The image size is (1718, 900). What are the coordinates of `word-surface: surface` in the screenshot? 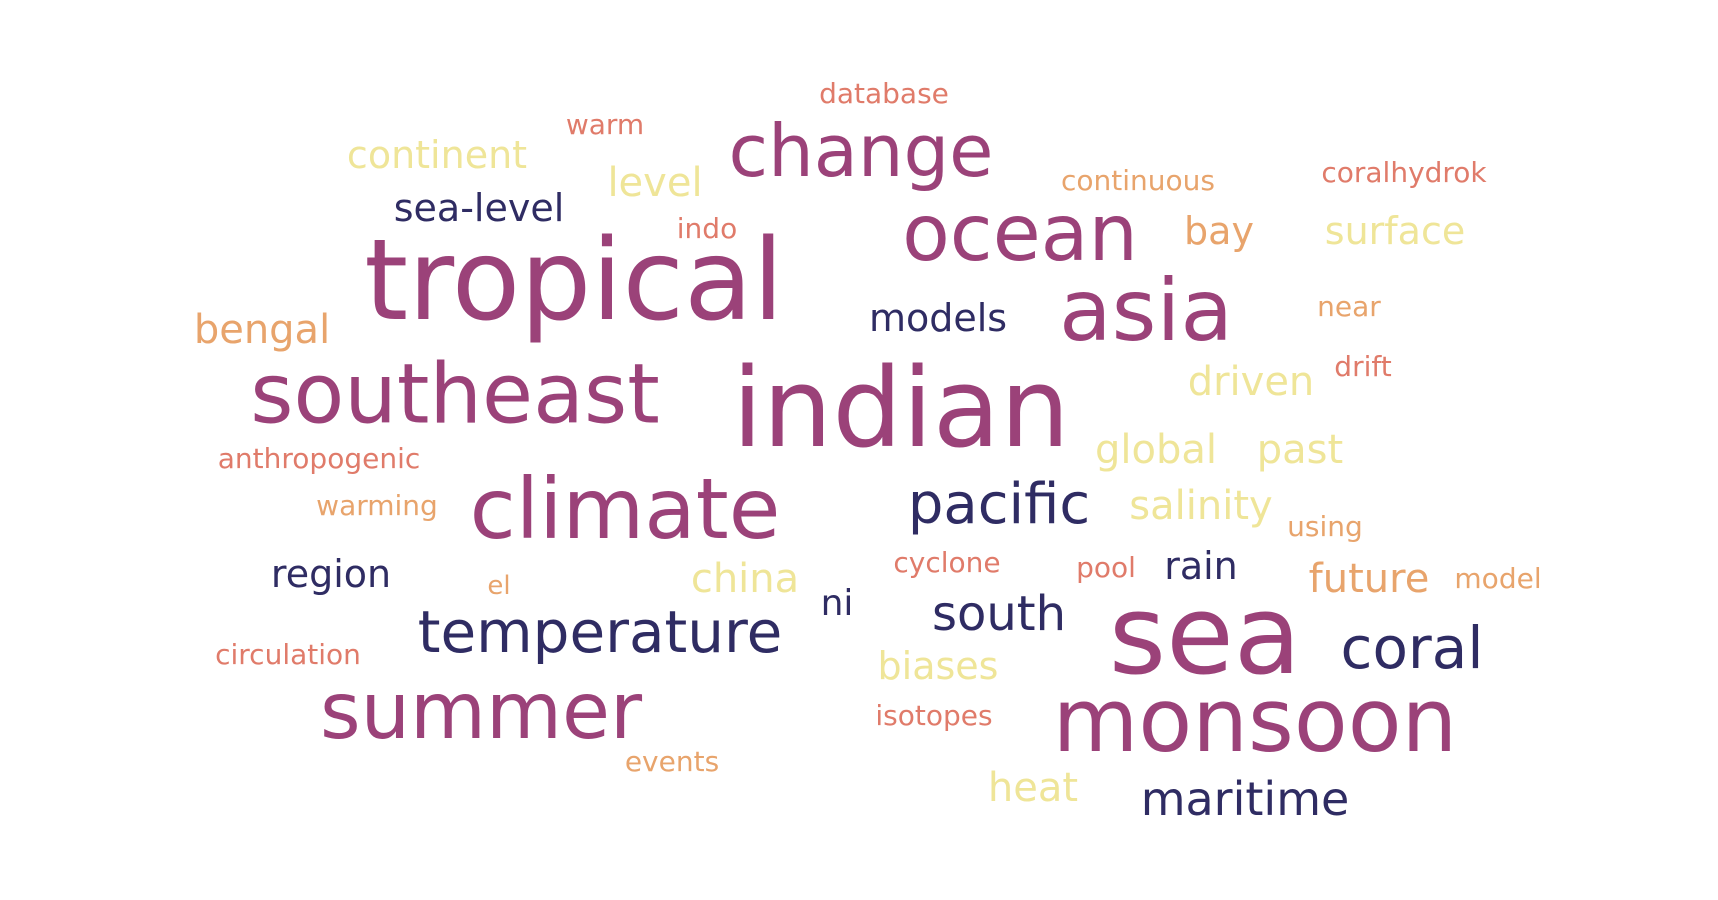 It's located at (1395, 231).